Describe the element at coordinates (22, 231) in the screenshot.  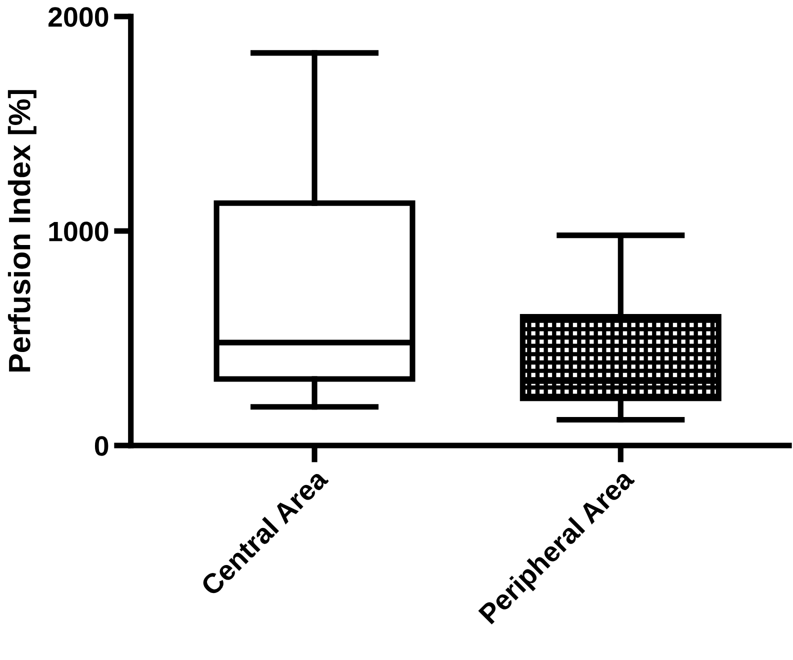
I see `y-axis-title: Perfusion Index [%]` at that location.